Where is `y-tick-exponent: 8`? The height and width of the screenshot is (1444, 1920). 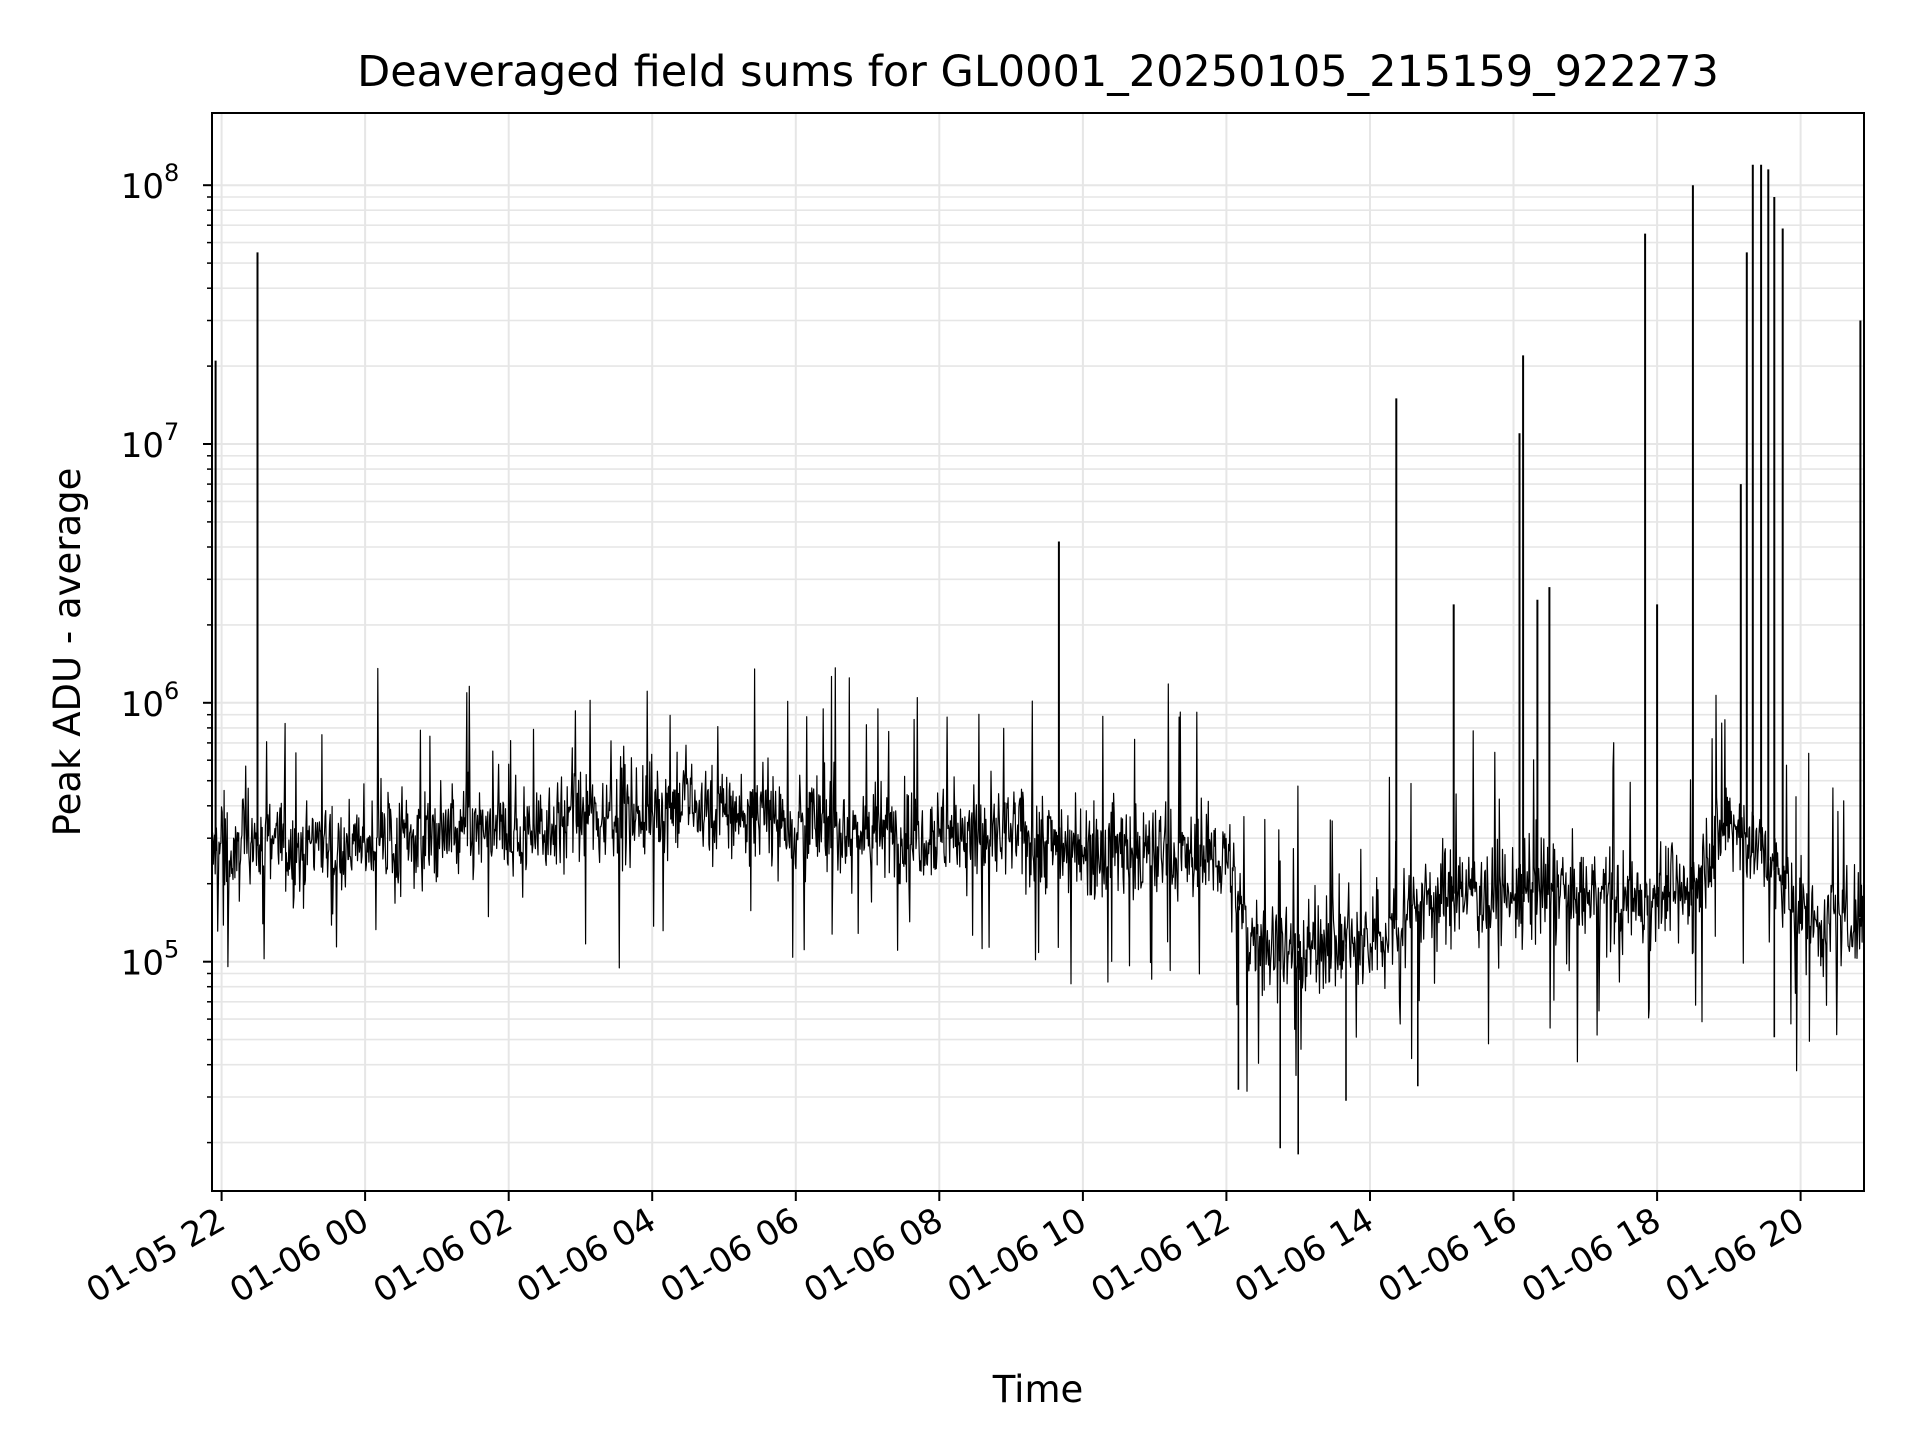 y-tick-exponent: 8 is located at coordinates (171, 173).